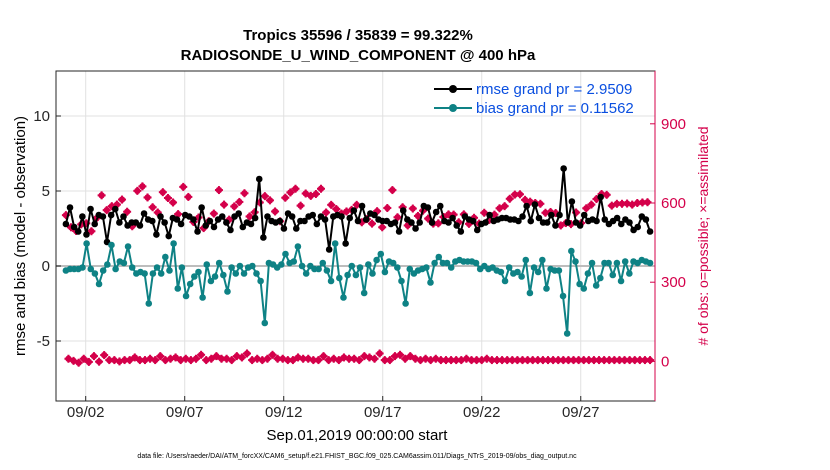 The width and height of the screenshot is (830, 470). What do you see at coordinates (185, 412) in the screenshot?
I see `x-tick-label: 09/07` at bounding box center [185, 412].